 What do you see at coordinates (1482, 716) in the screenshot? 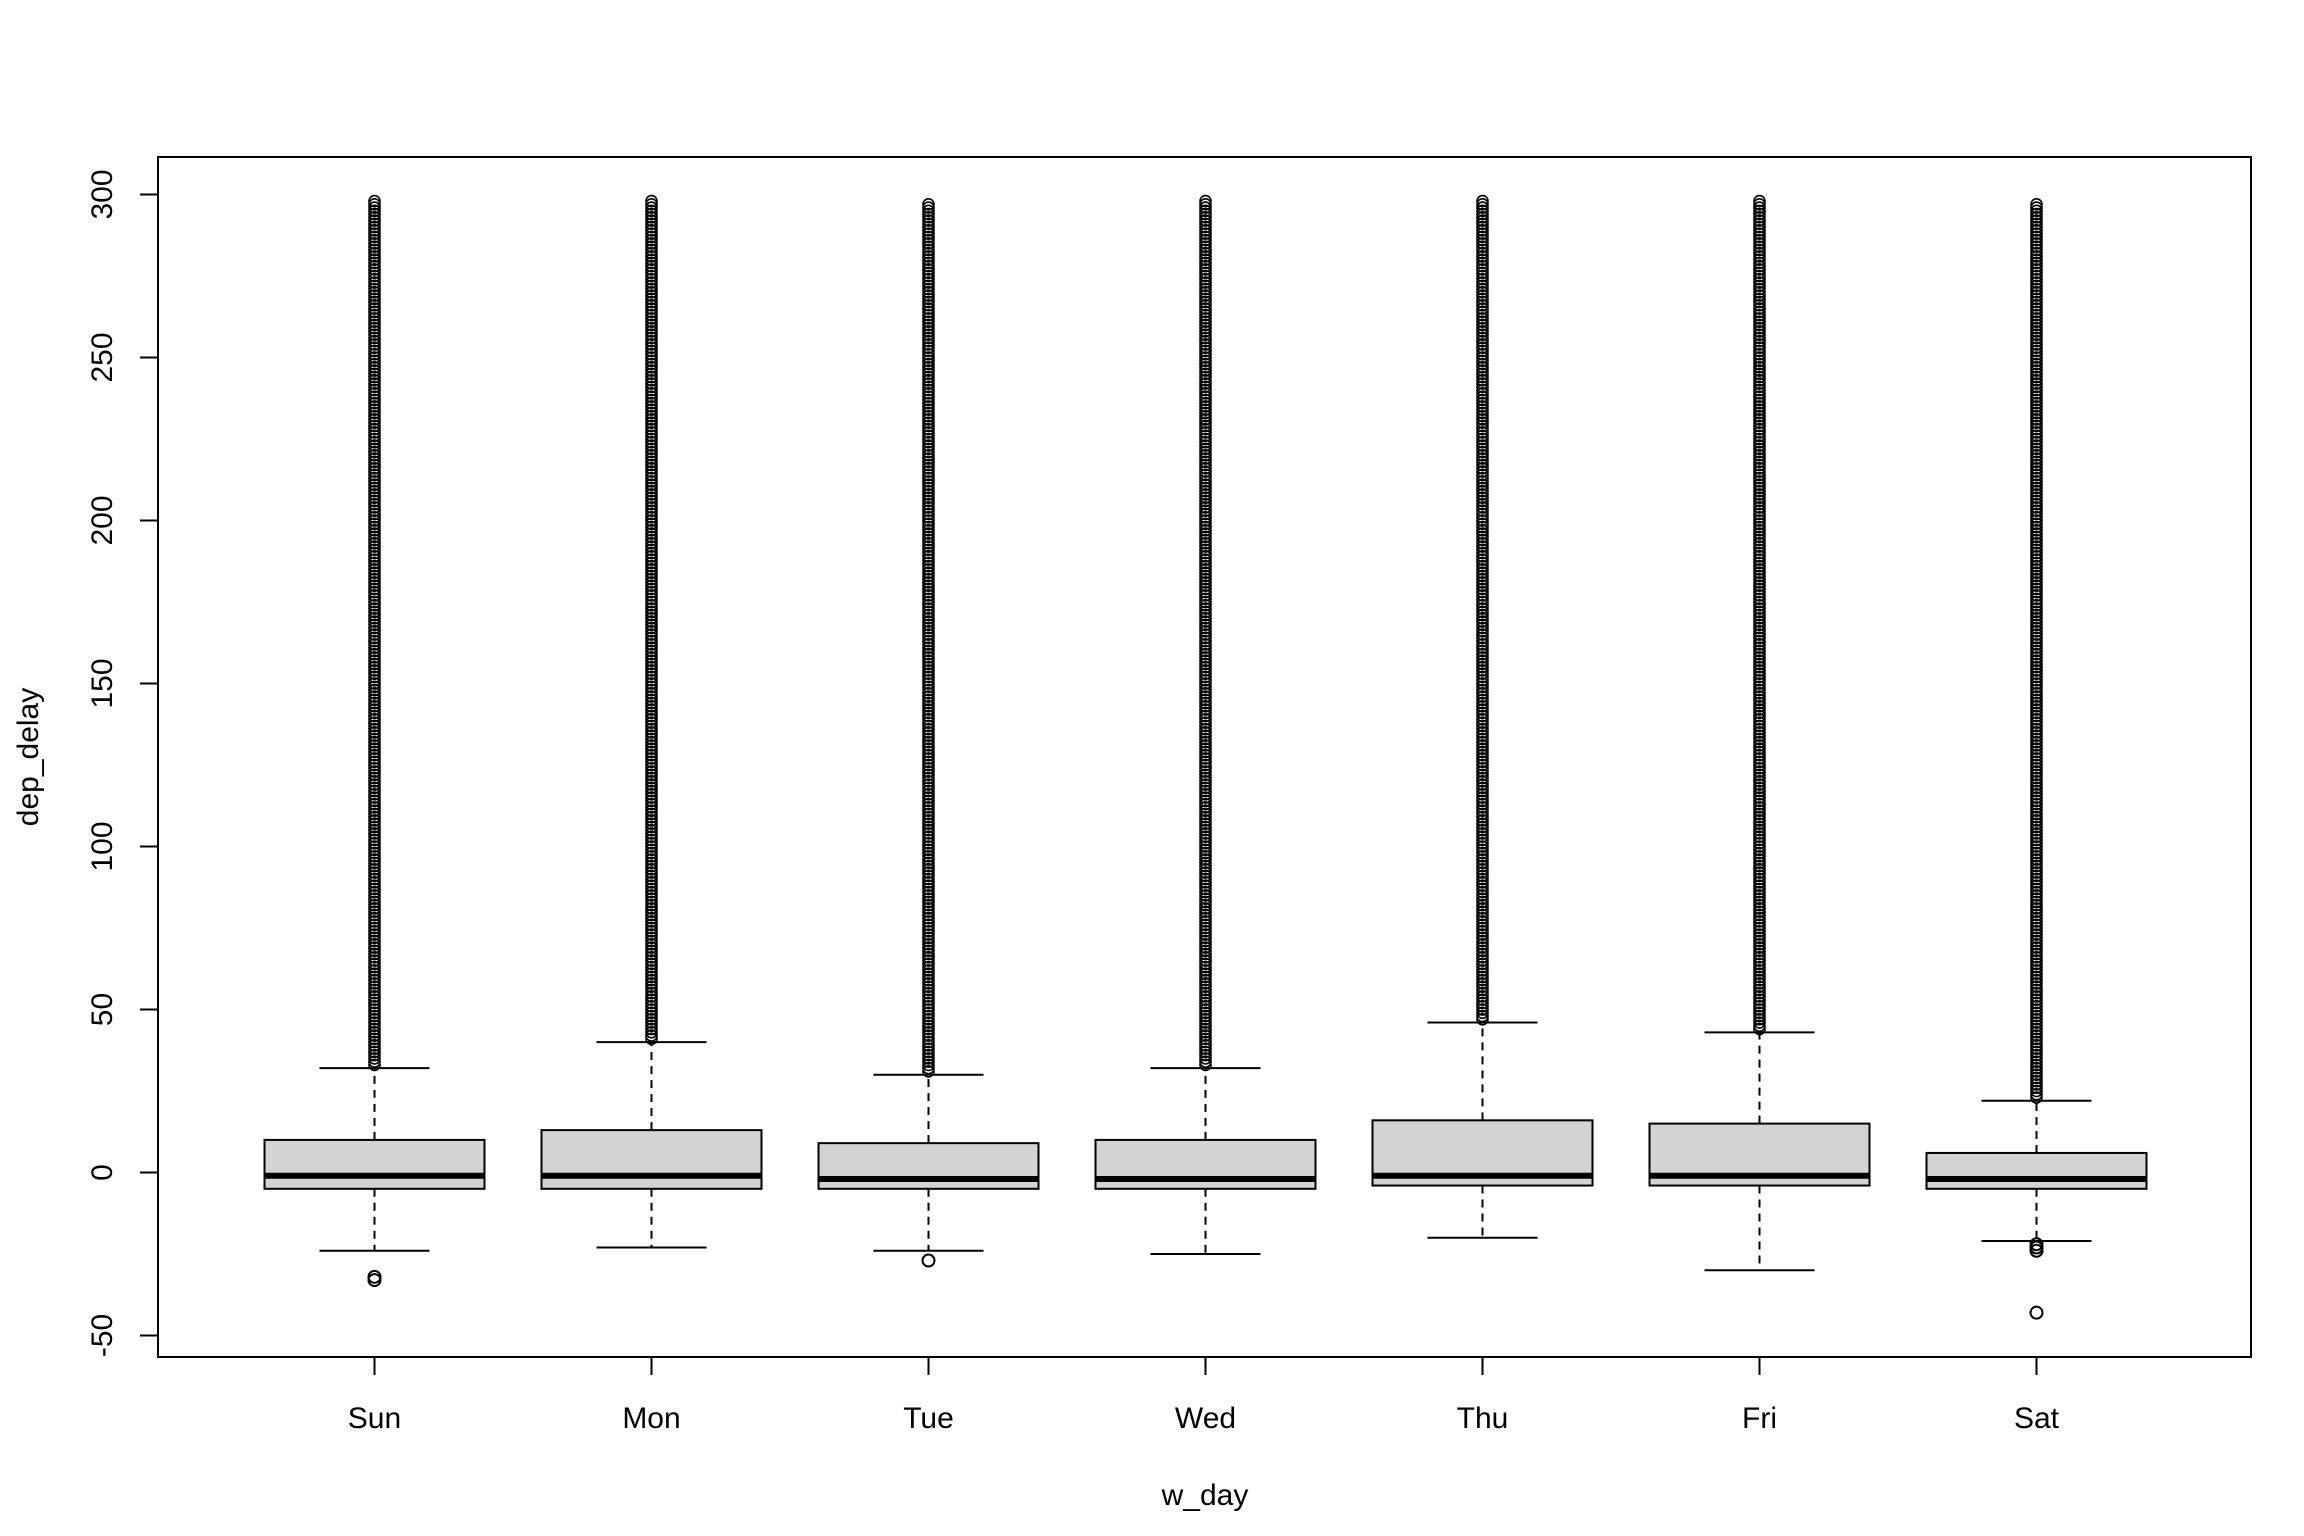
I see `box-thu` at bounding box center [1482, 716].